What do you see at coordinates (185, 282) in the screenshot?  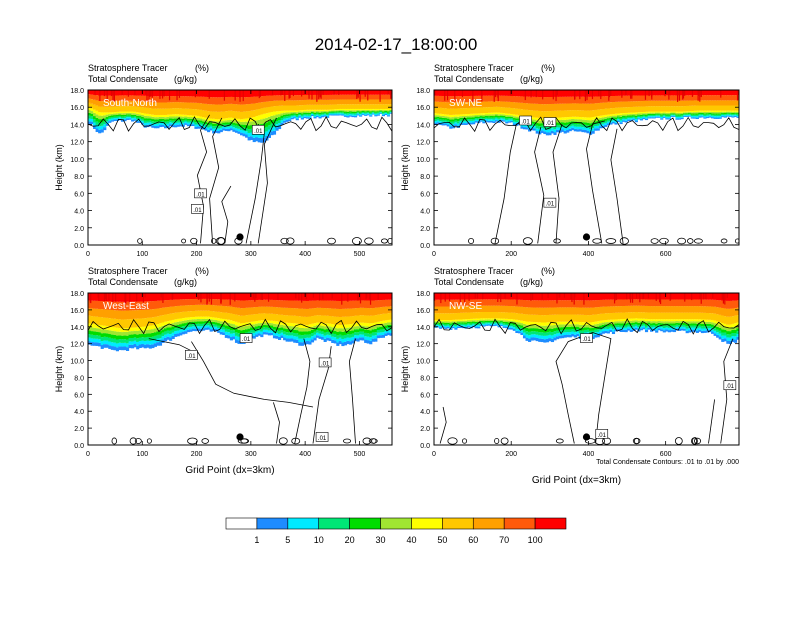 I see `subtitle-unit2: (g/kg)` at bounding box center [185, 282].